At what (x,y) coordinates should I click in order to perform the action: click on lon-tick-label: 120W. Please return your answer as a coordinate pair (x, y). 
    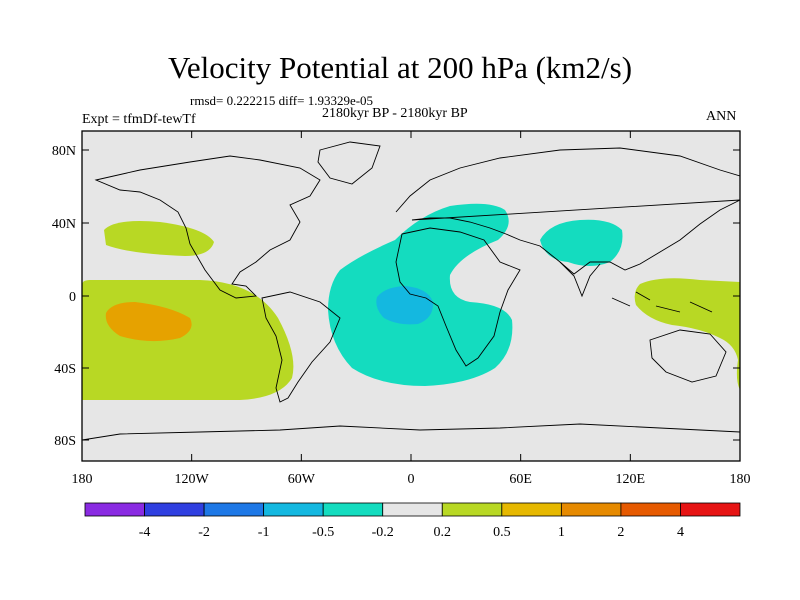
    Looking at the image, I should click on (192, 479).